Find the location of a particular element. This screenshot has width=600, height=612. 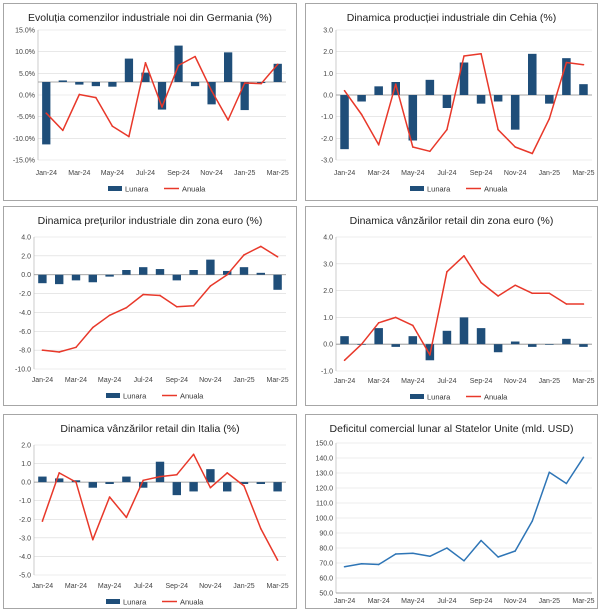

y-tick-label: -2.0 is located at coordinates (327, 139).